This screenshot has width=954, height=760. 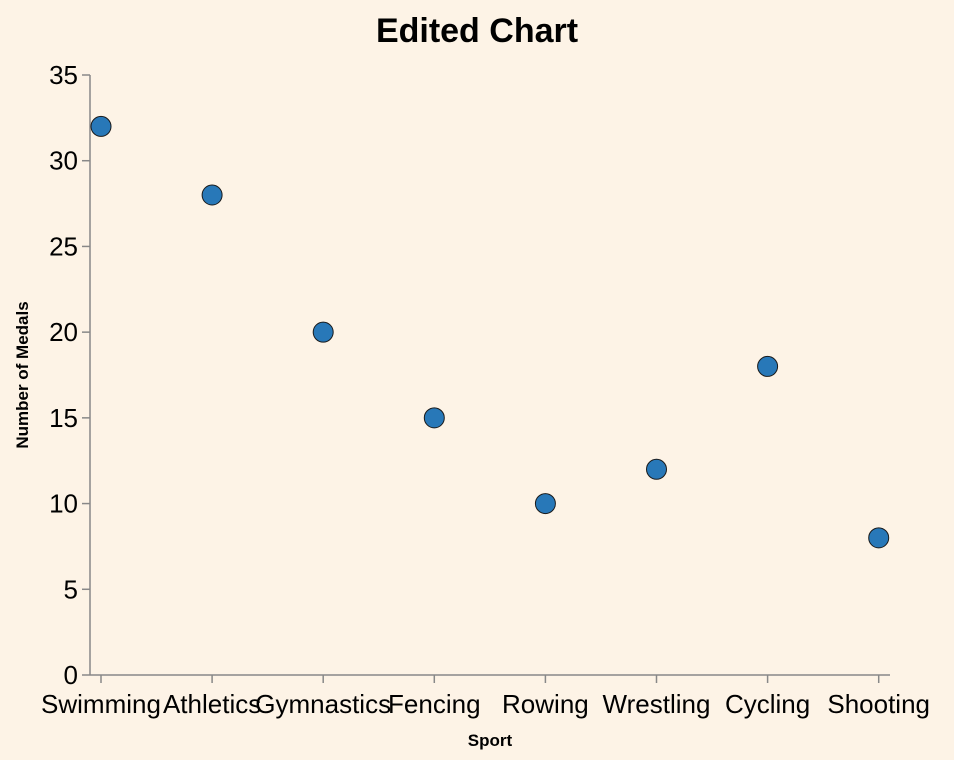 I want to click on x-axis-title: Sport, so click(x=490, y=740).